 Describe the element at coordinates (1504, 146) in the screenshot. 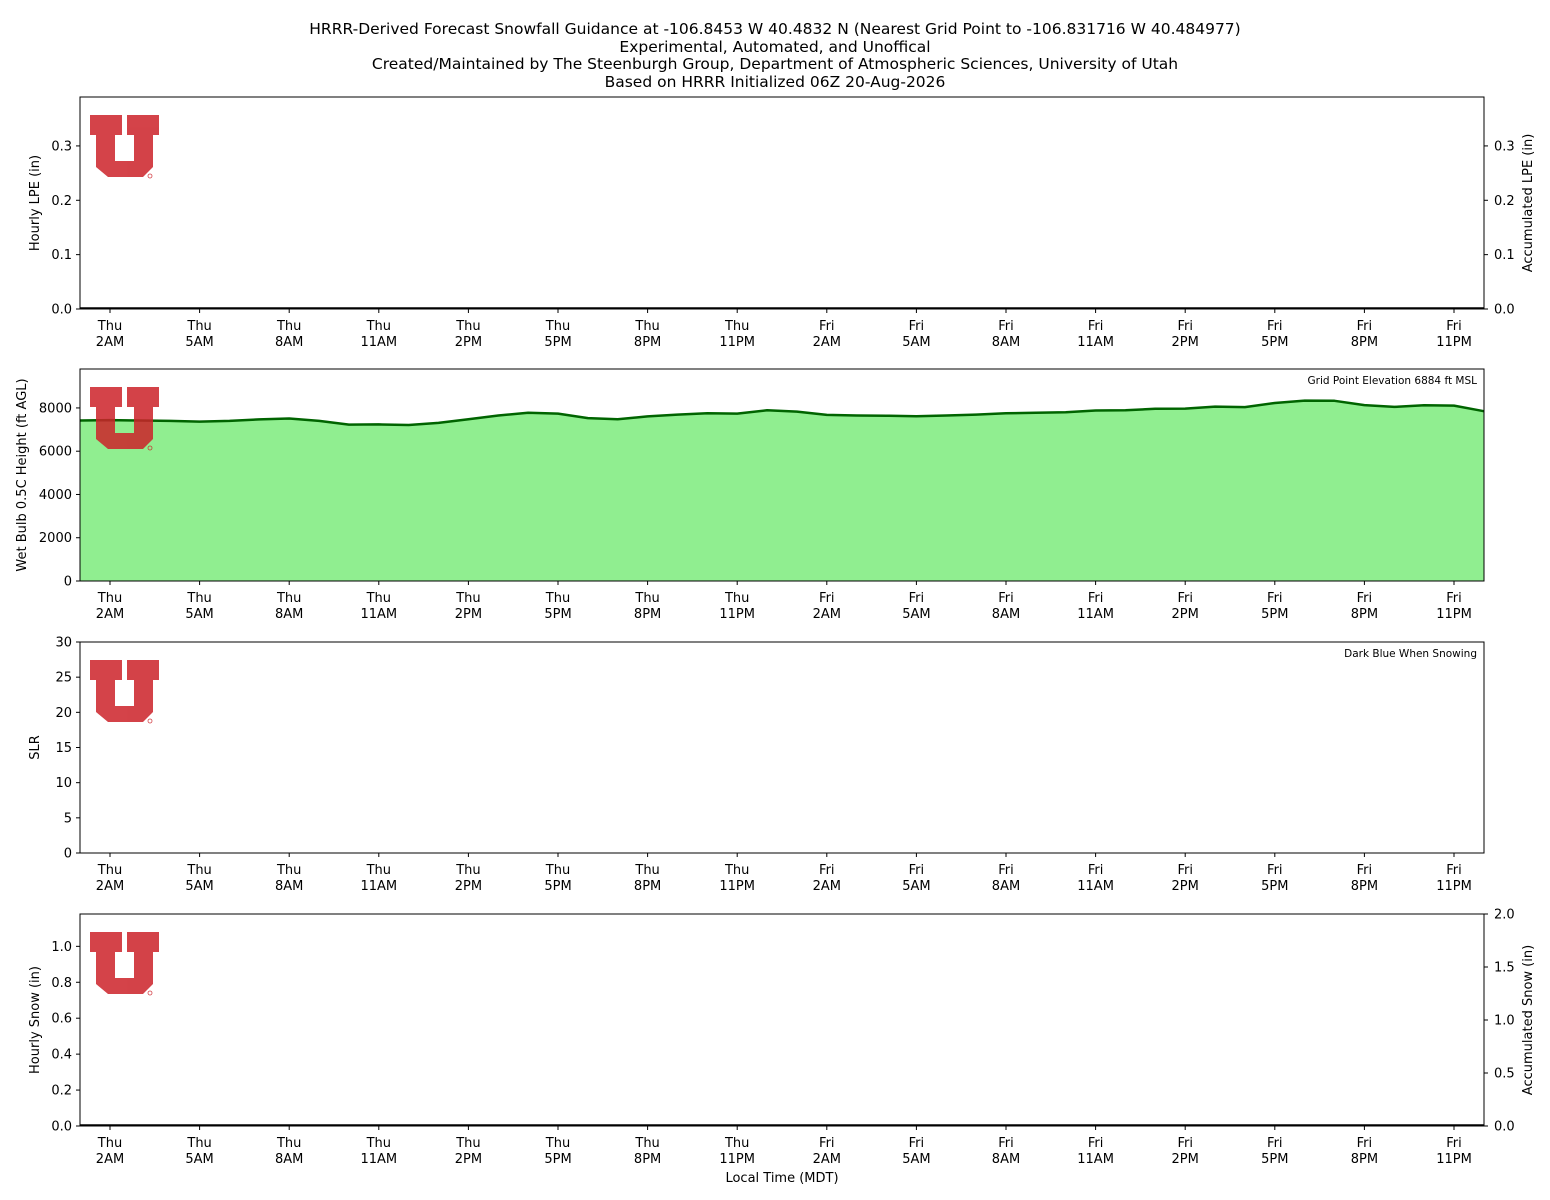

I see `y-right-tick-label: 0.3` at that location.